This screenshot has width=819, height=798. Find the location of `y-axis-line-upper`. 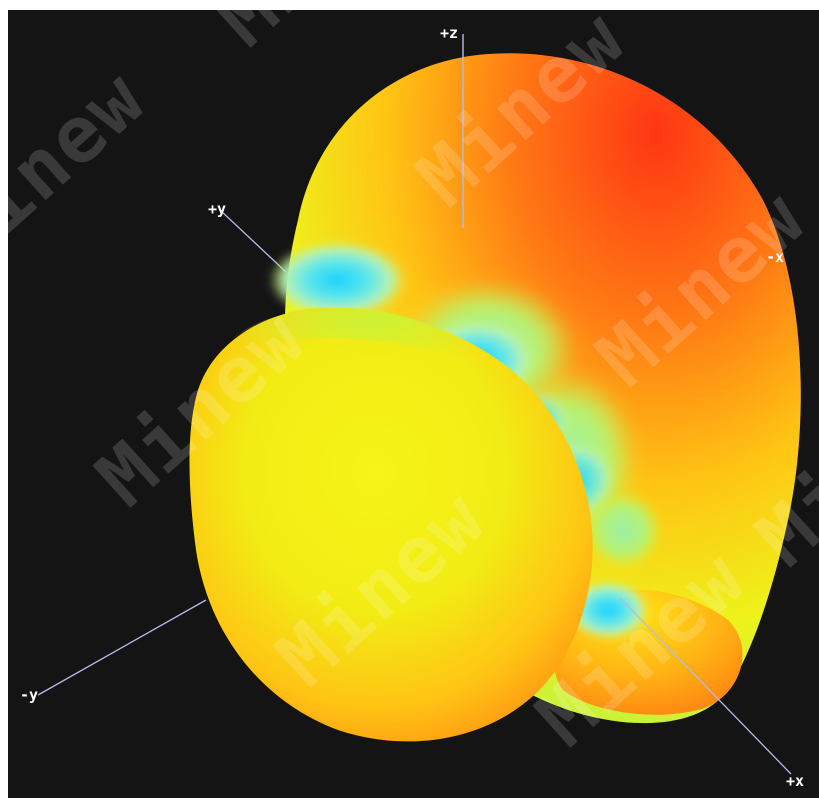

y-axis-line-upper is located at coordinates (253, 241).